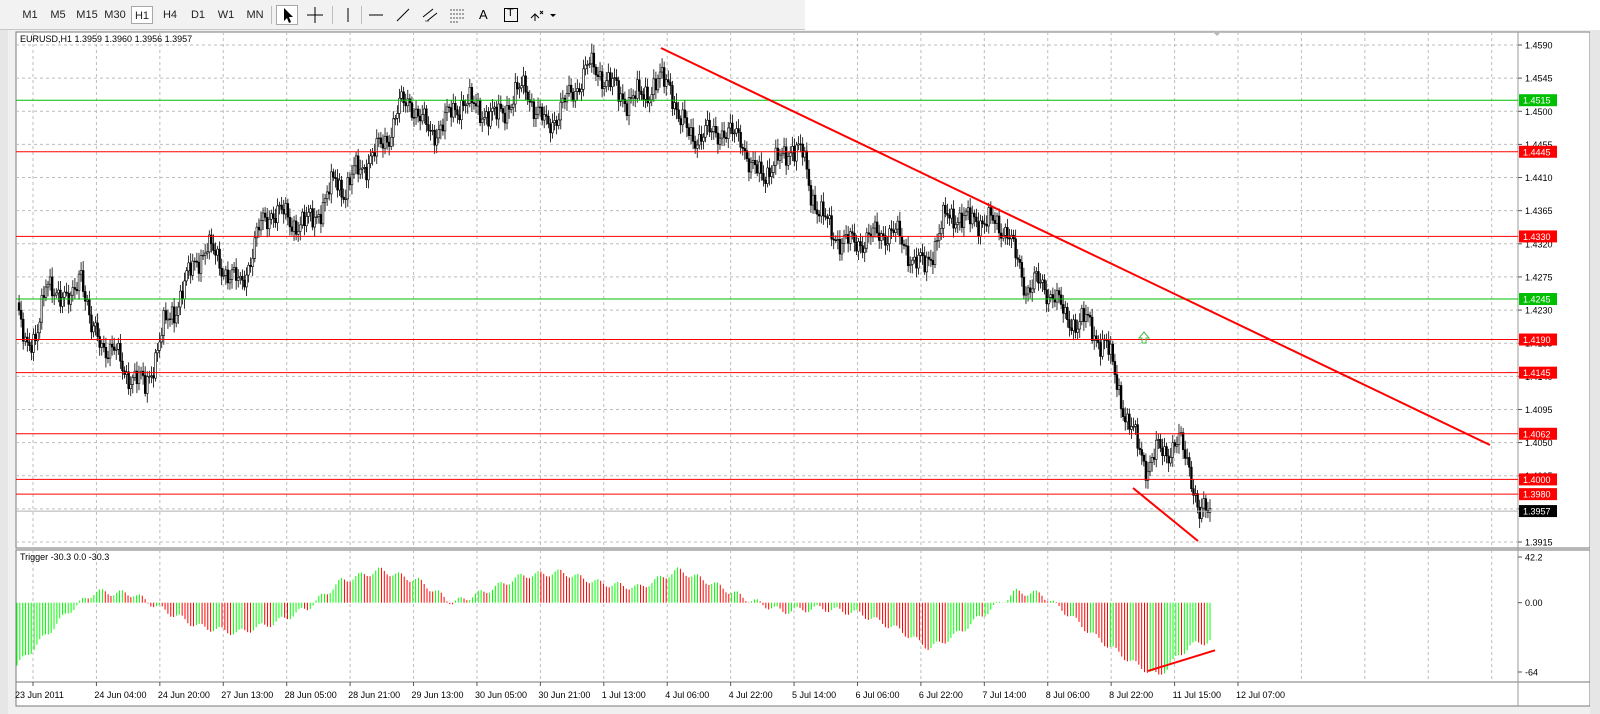 The height and width of the screenshot is (714, 1600). What do you see at coordinates (484, 15) in the screenshot?
I see `text-tool: A` at bounding box center [484, 15].